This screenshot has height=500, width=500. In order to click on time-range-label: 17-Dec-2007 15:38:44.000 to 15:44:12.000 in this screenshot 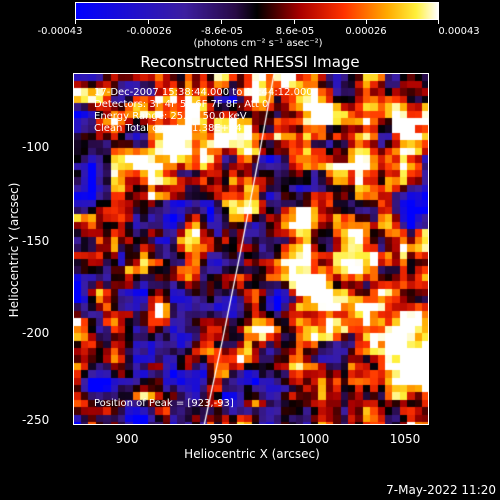, I will do `click(203, 92)`.